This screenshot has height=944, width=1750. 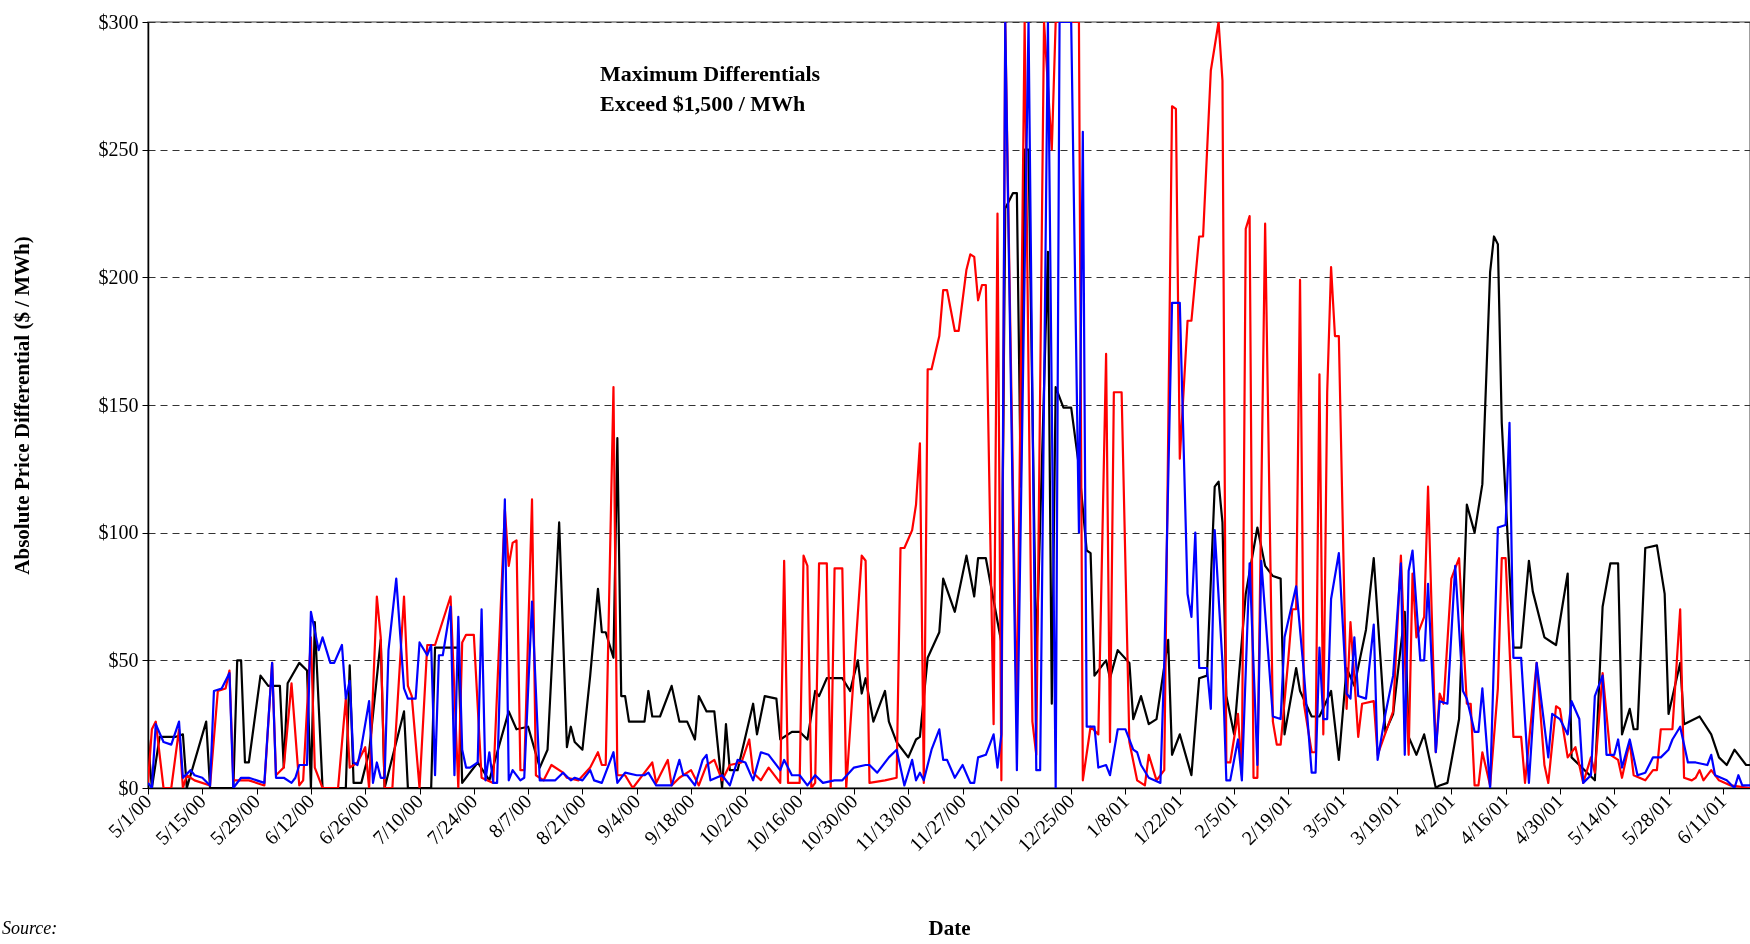 I want to click on x-axis-title: Date, so click(x=949, y=927).